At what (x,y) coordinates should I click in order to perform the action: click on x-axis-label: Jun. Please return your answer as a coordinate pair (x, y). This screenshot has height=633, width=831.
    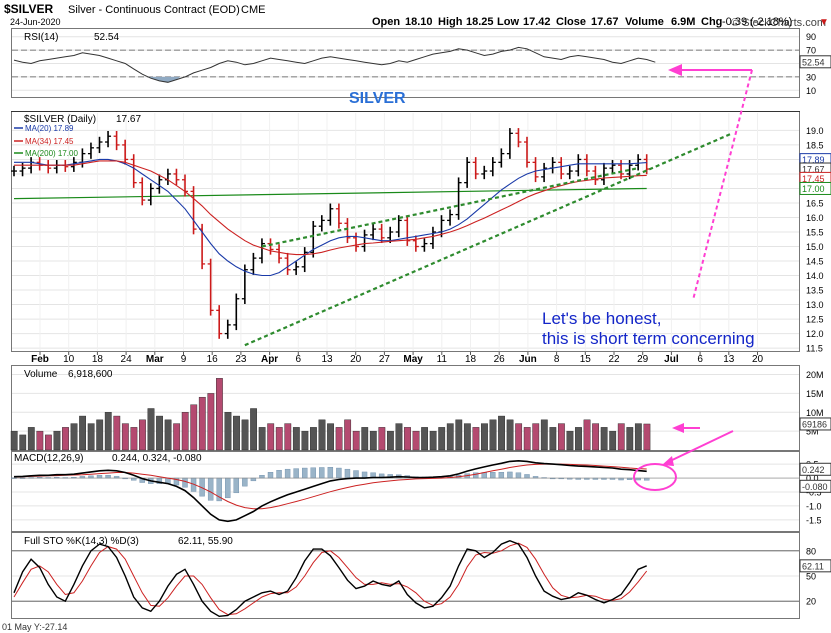
    Looking at the image, I should click on (528, 359).